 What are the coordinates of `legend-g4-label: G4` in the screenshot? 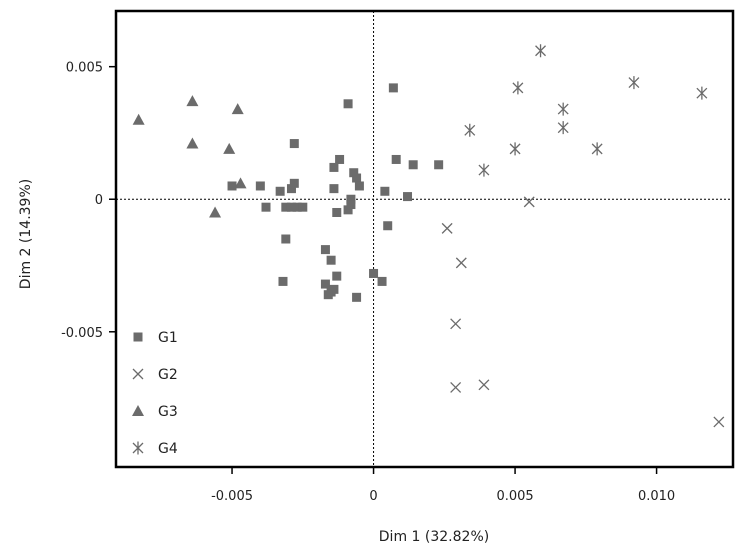 It's located at (168, 449).